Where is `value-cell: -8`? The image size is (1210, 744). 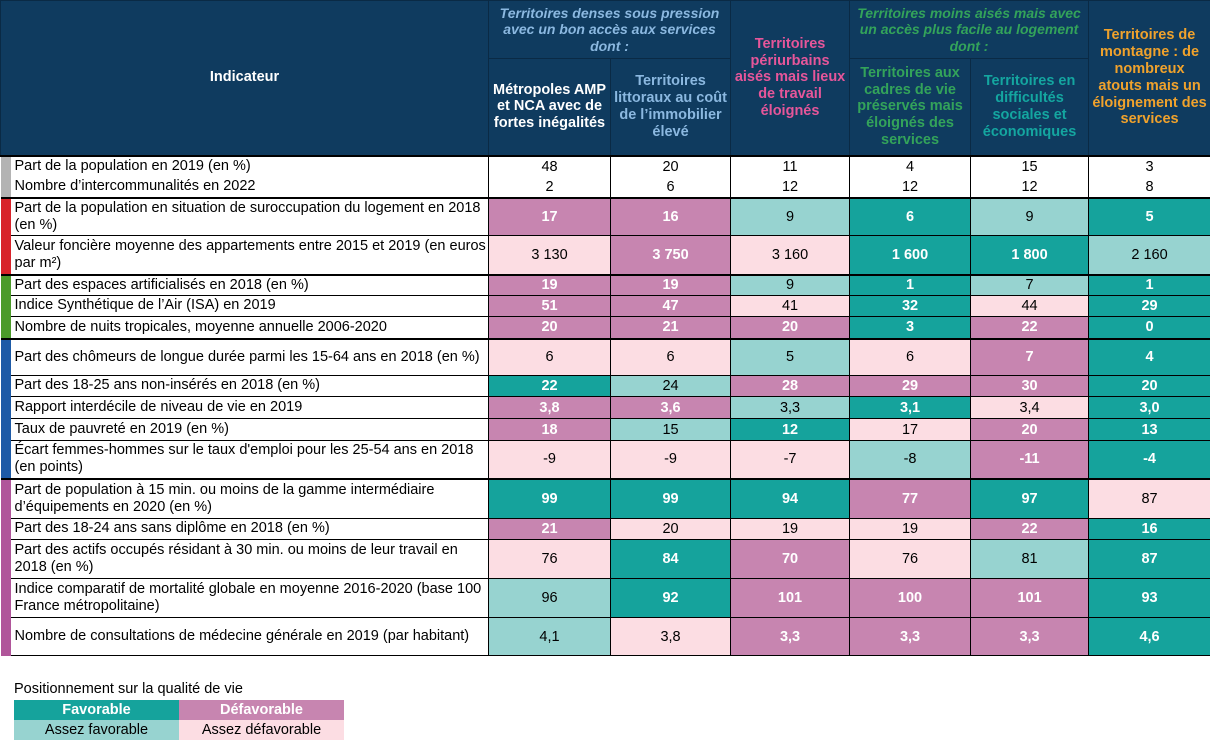
value-cell: -8 is located at coordinates (910, 459).